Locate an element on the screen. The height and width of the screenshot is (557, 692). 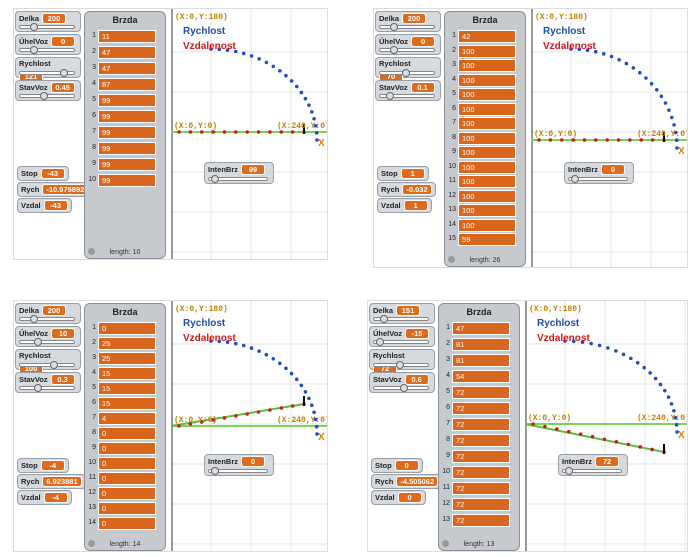
list-index: 15 is located at coordinates (452, 239).